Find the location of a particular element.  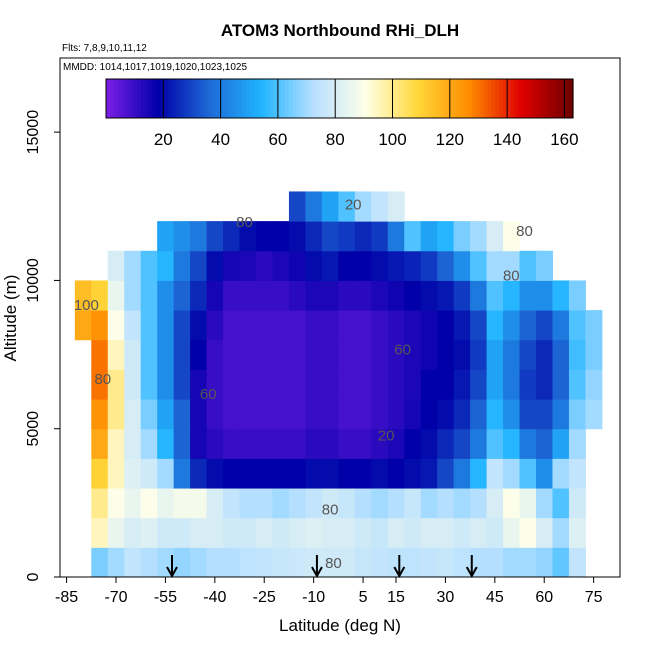

x-axis-label: Latitude (deg N) is located at coordinates (340, 625).